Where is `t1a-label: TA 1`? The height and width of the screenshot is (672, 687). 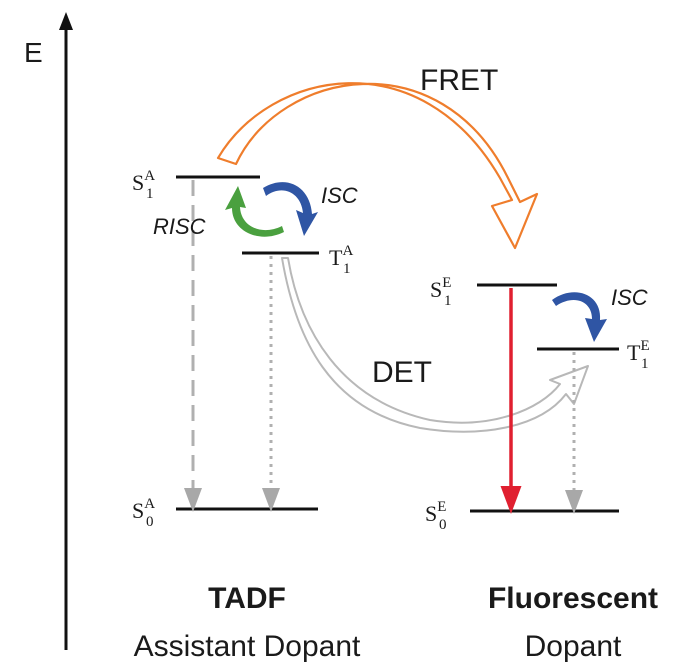
t1a-label: TA 1 is located at coordinates (341, 260).